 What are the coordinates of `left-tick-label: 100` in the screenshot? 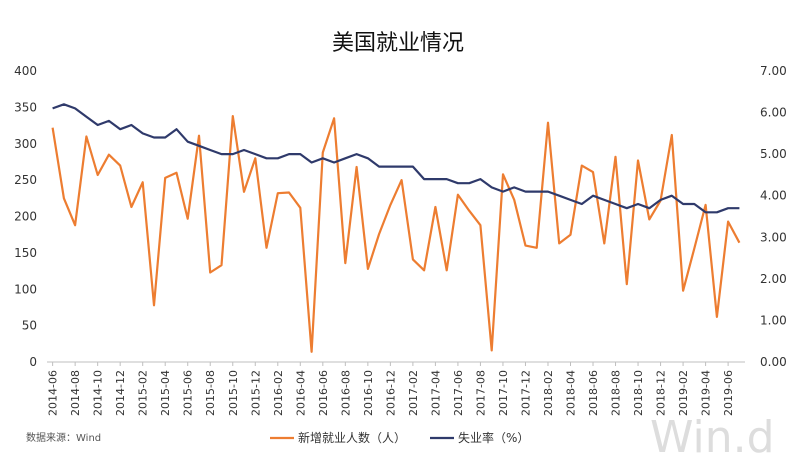 It's located at (25, 289).